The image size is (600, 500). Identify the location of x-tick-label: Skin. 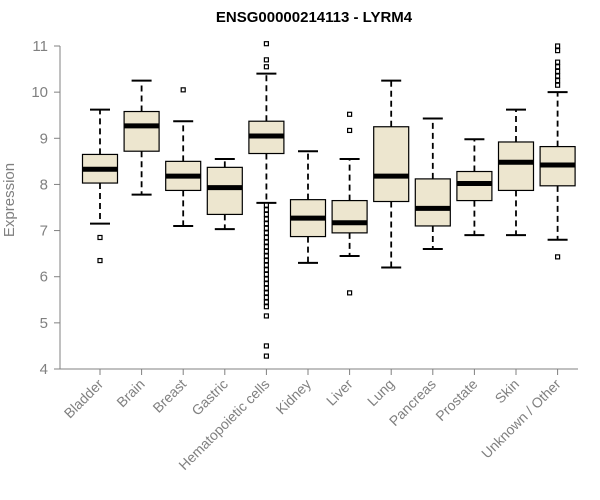
(507, 391).